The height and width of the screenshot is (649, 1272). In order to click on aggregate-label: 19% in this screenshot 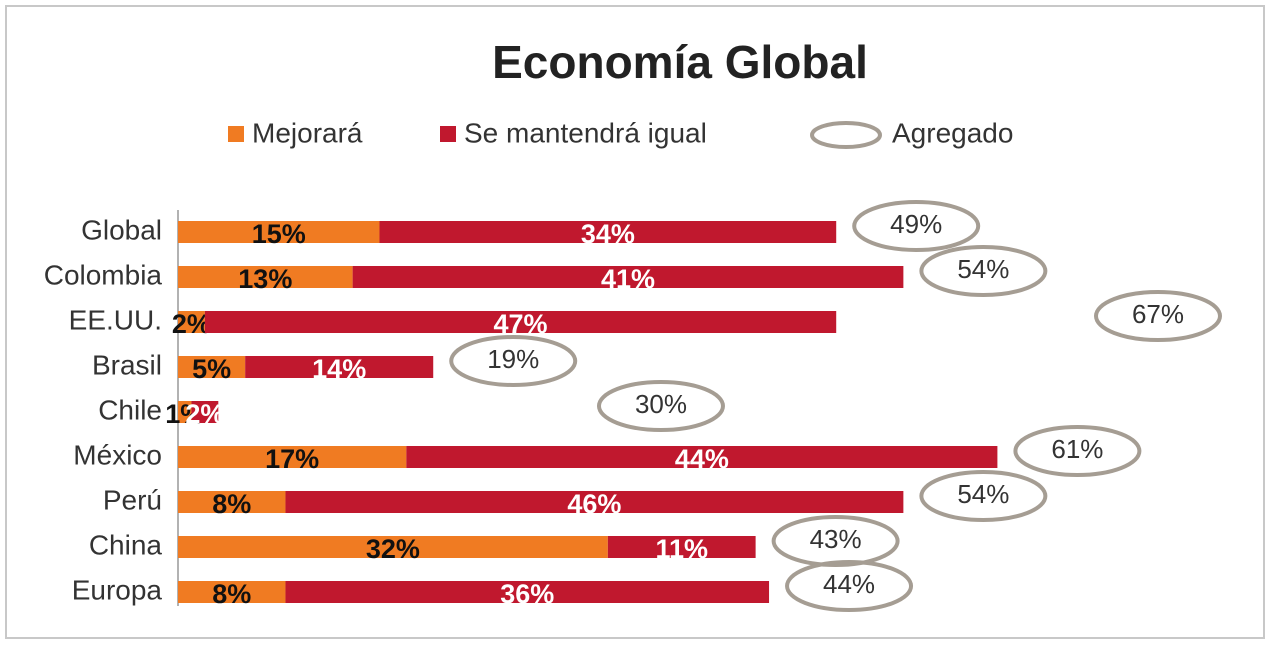, I will do `click(513, 359)`.